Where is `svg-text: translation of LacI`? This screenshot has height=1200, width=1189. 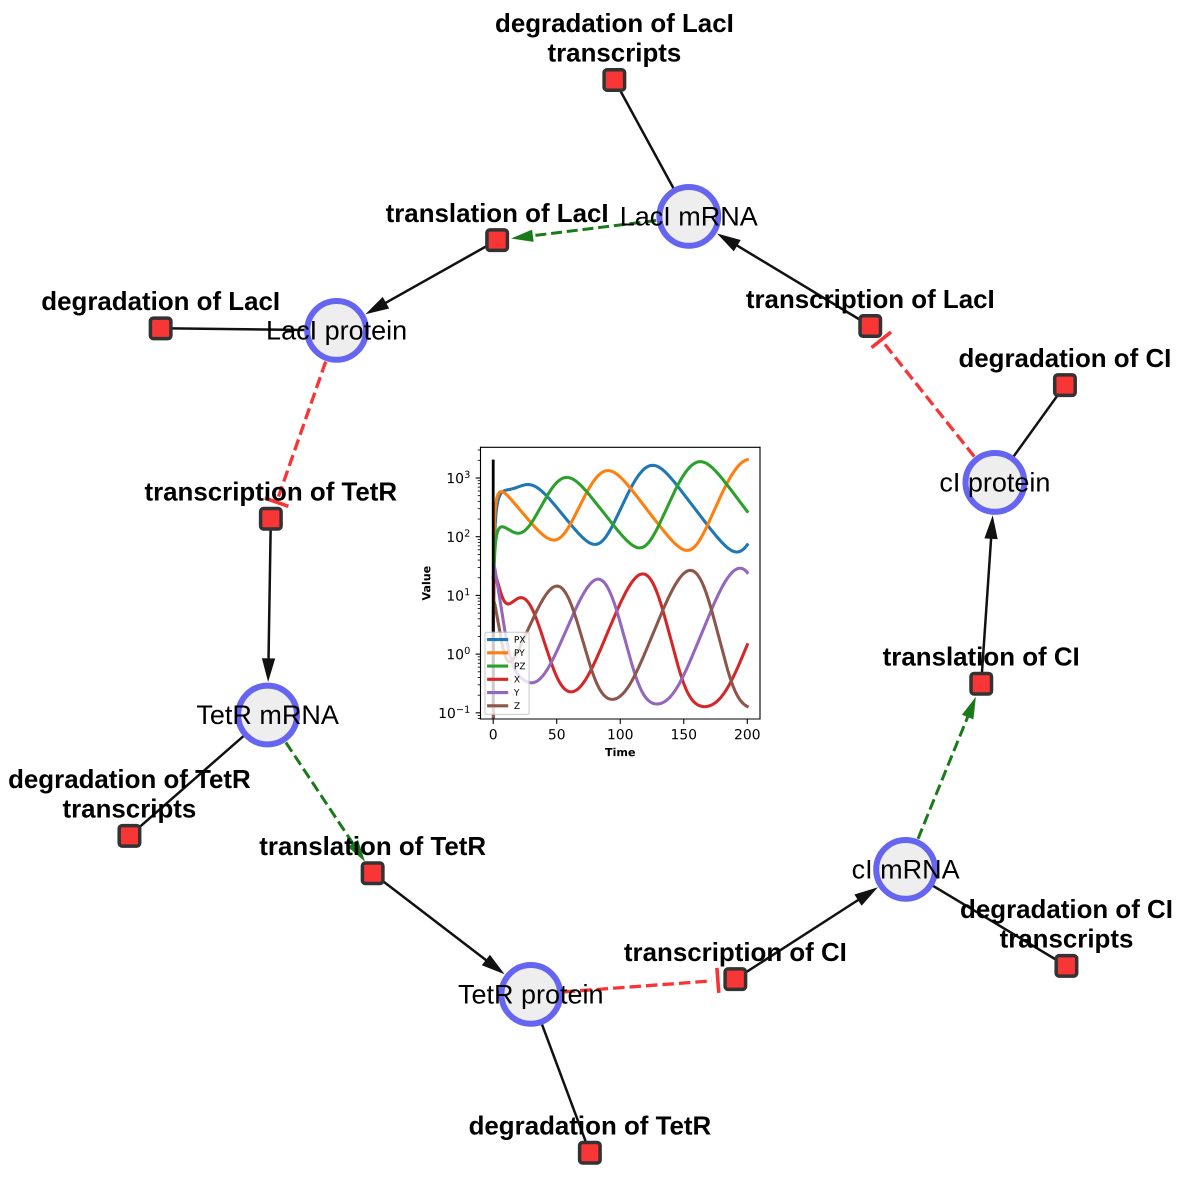 svg-text: translation of LacI is located at coordinates (497, 214).